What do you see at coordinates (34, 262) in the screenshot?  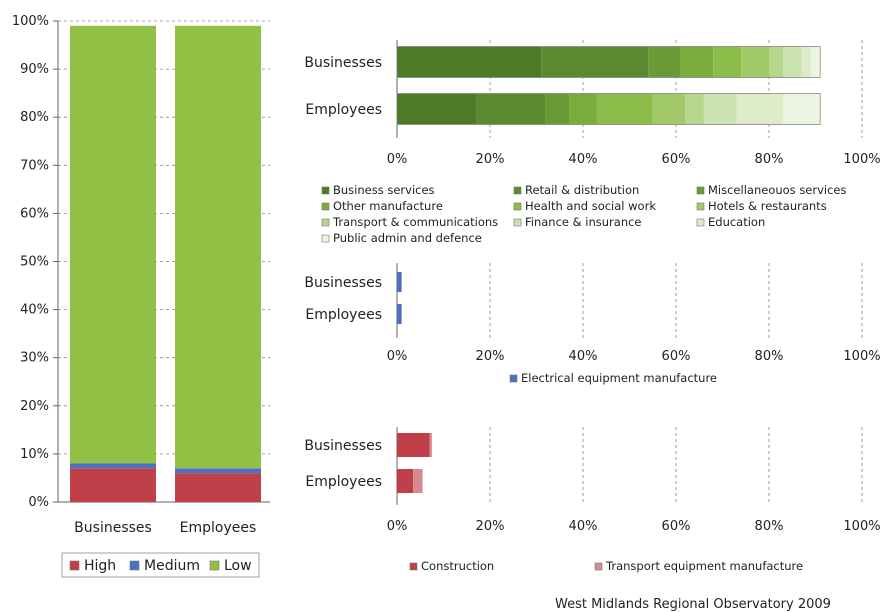 I see `y-tick-label: 50%` at bounding box center [34, 262].